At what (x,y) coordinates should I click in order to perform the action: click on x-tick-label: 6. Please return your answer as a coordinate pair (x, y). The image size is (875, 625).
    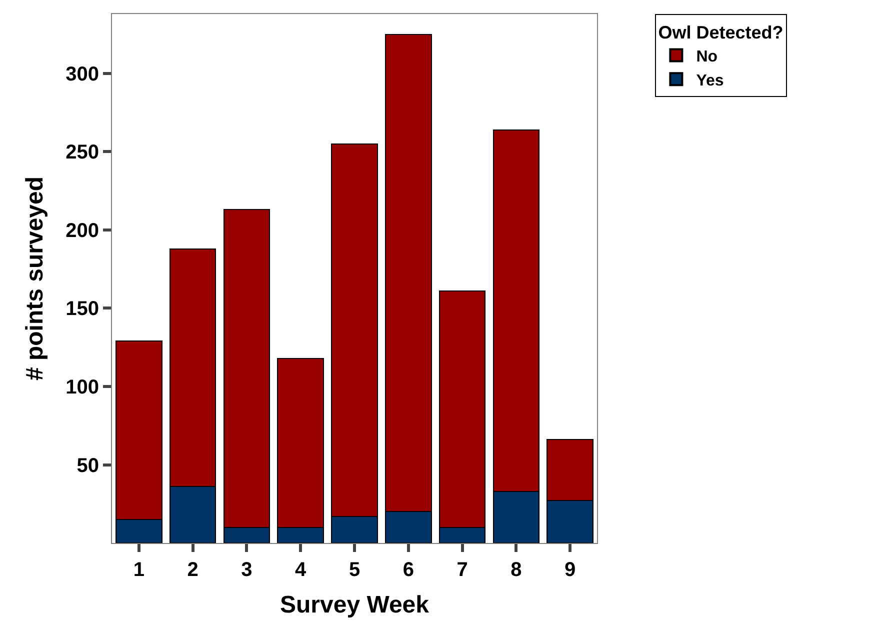
    Looking at the image, I should click on (408, 570).